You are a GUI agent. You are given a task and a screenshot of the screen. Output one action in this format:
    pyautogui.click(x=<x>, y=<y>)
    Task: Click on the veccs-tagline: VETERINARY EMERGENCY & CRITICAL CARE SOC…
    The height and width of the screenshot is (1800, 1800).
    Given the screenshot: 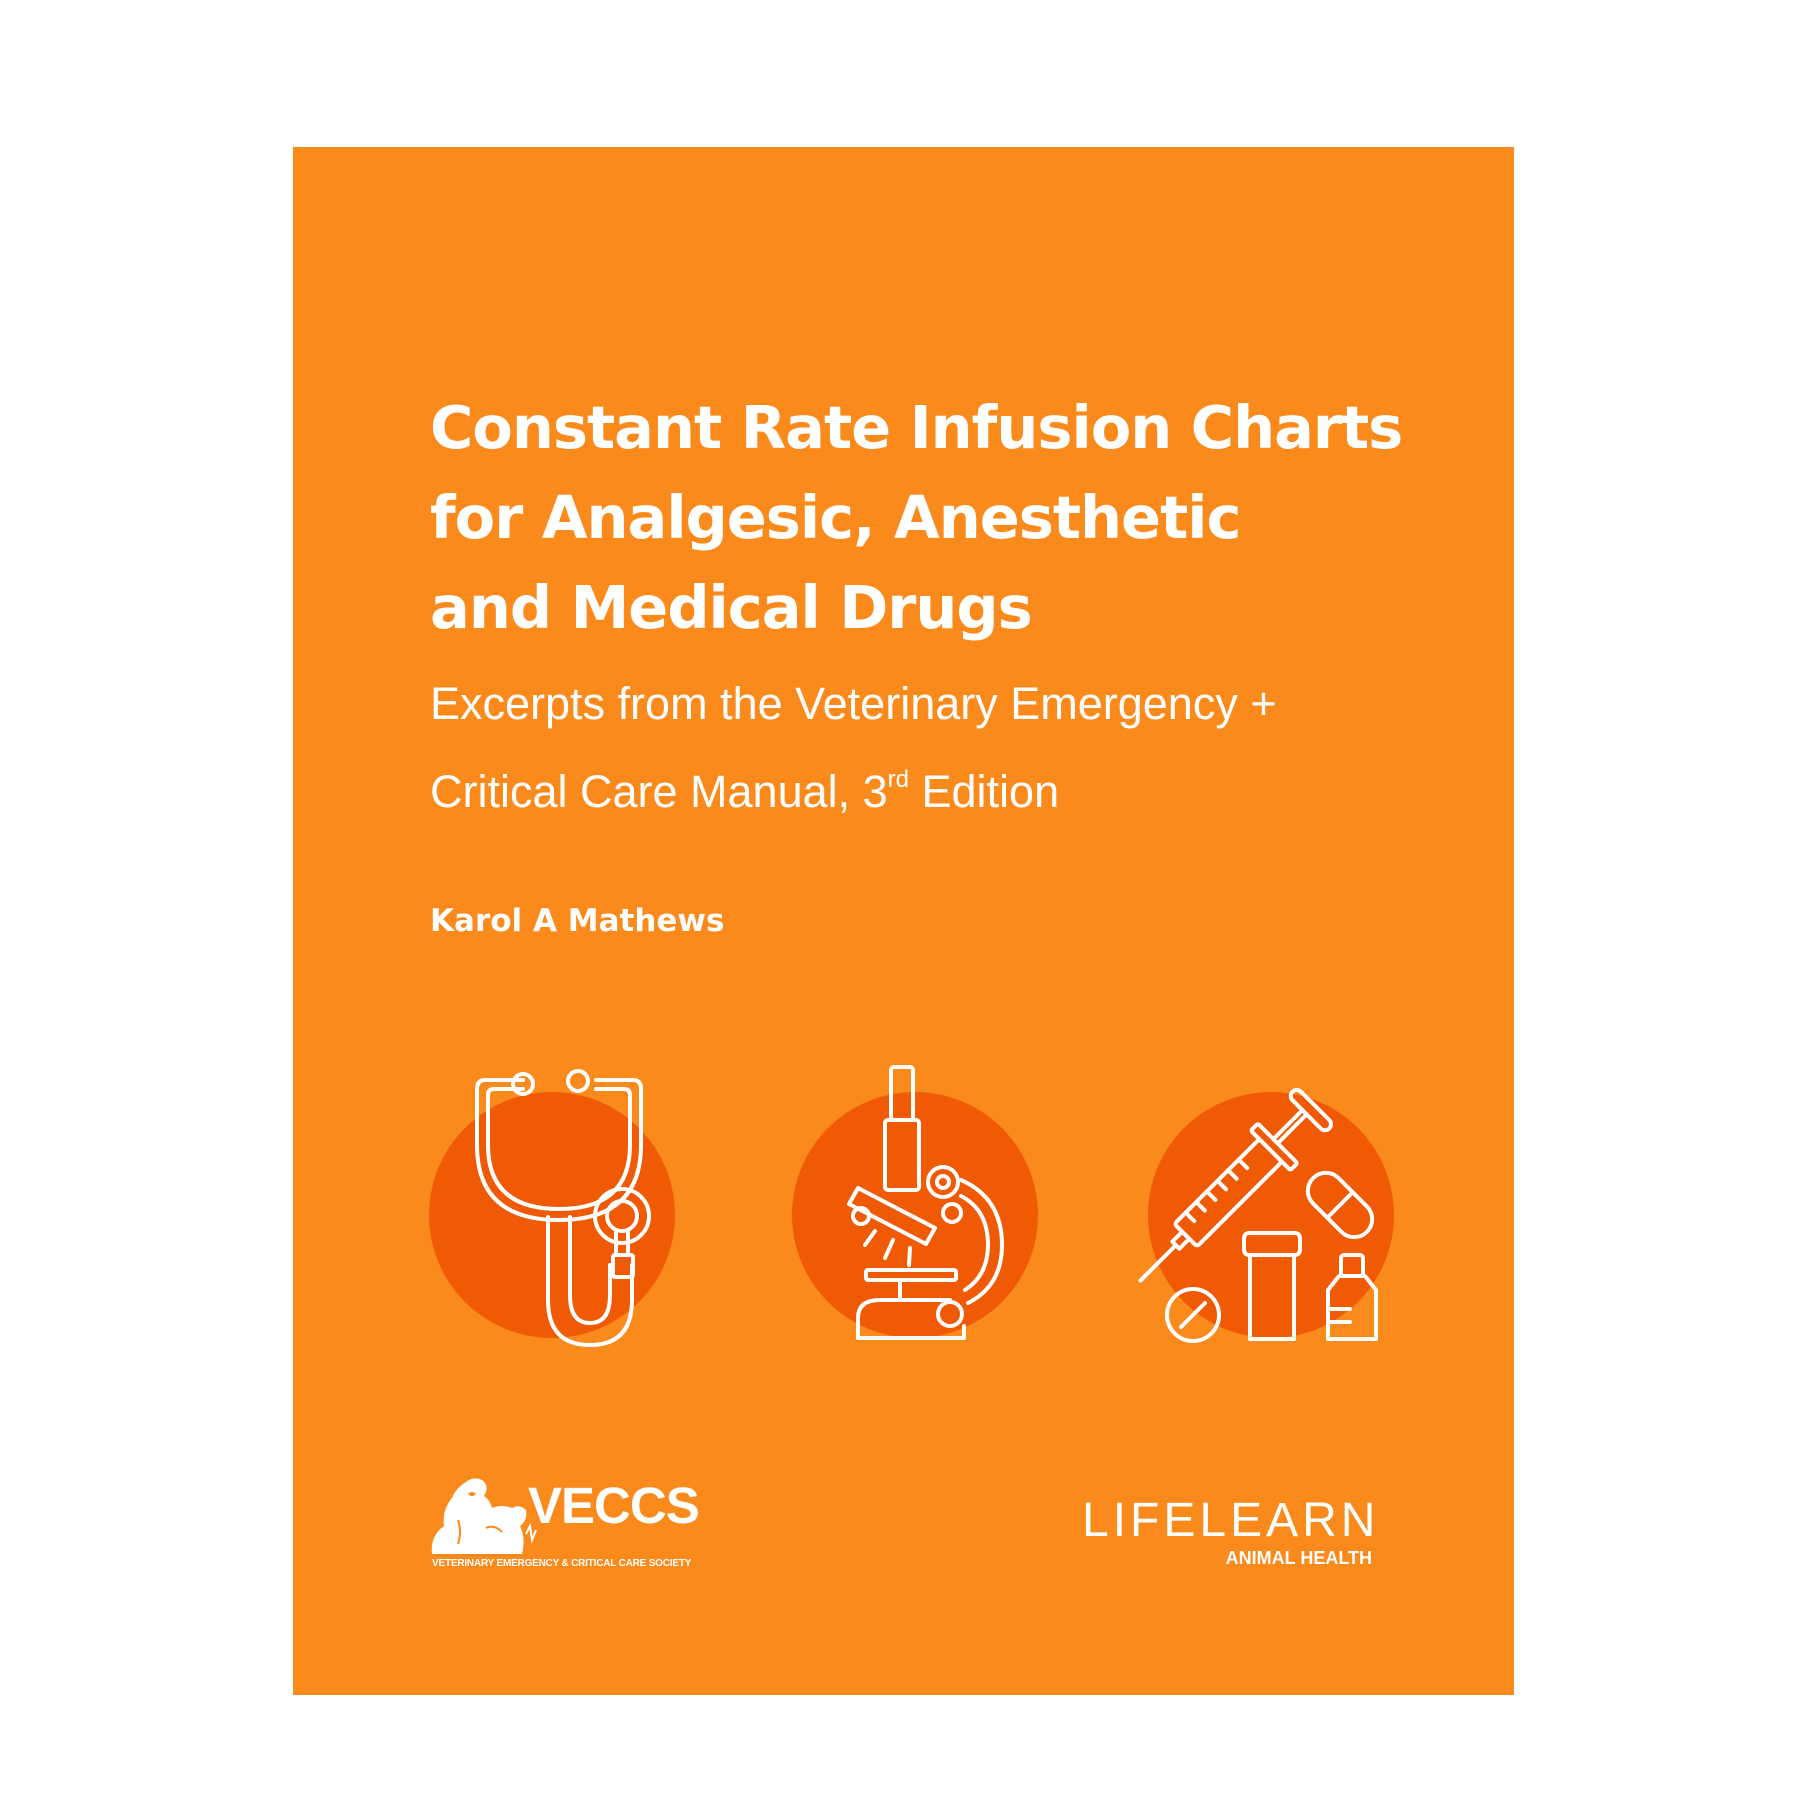 What is the action you would take?
    pyautogui.click(x=562, y=1563)
    